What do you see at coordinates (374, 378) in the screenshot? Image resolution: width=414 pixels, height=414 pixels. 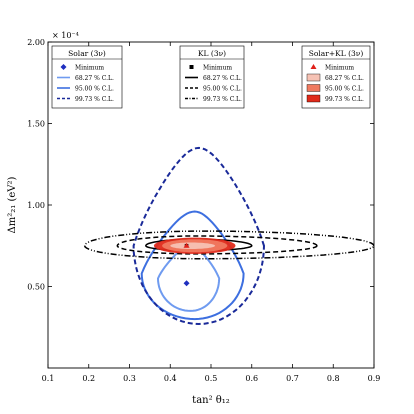 I see `x-tick-label: 0.9` at bounding box center [374, 378].